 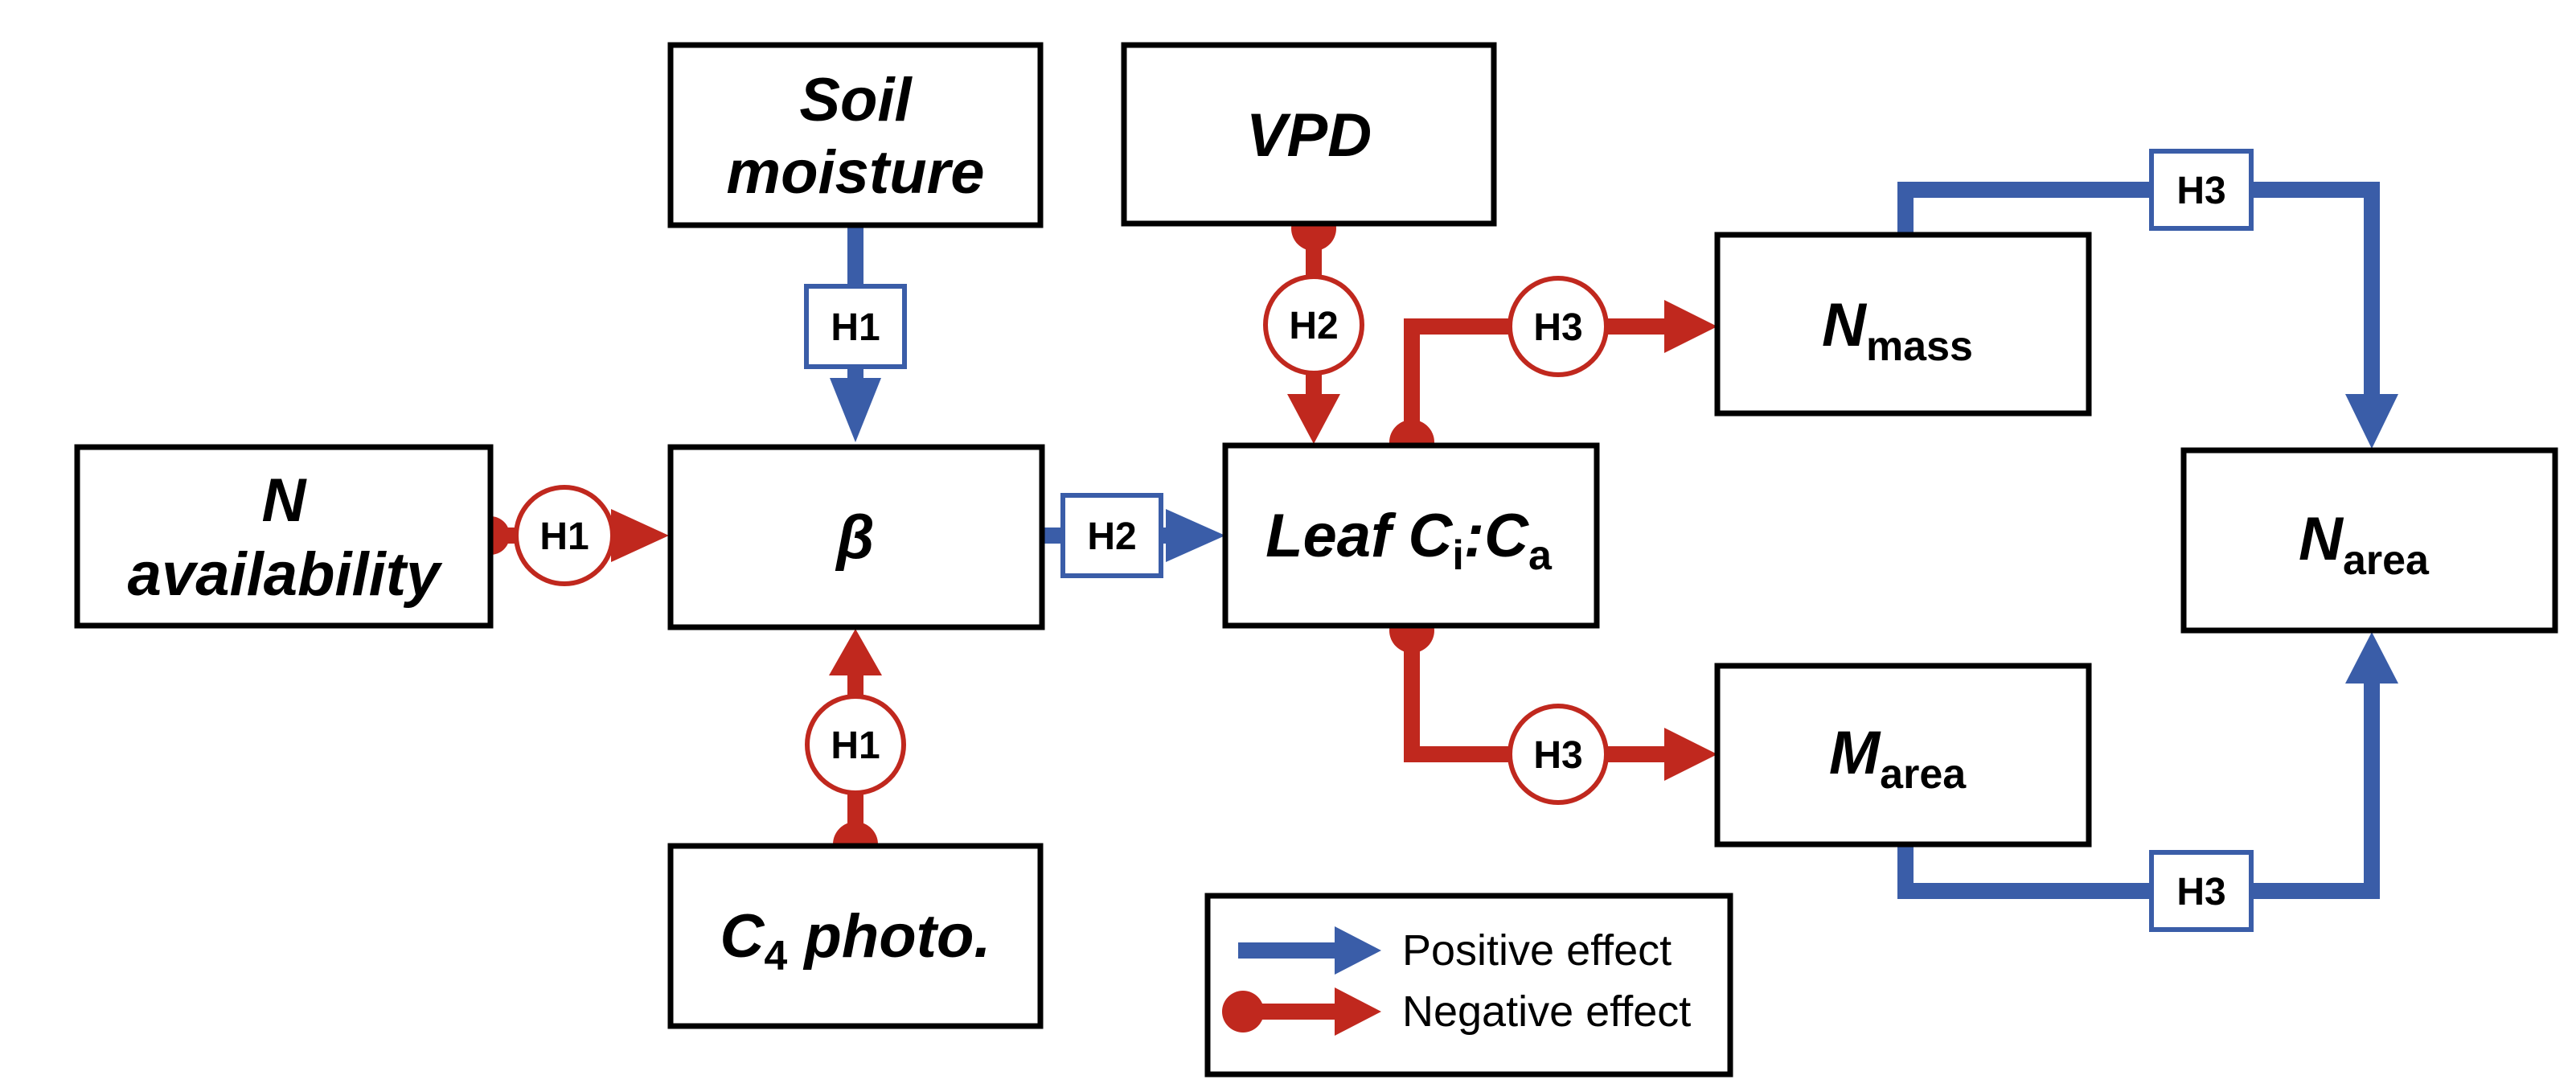 What do you see at coordinates (2147, 765) in the screenshot?
I see `edge-marea-to-narea` at bounding box center [2147, 765].